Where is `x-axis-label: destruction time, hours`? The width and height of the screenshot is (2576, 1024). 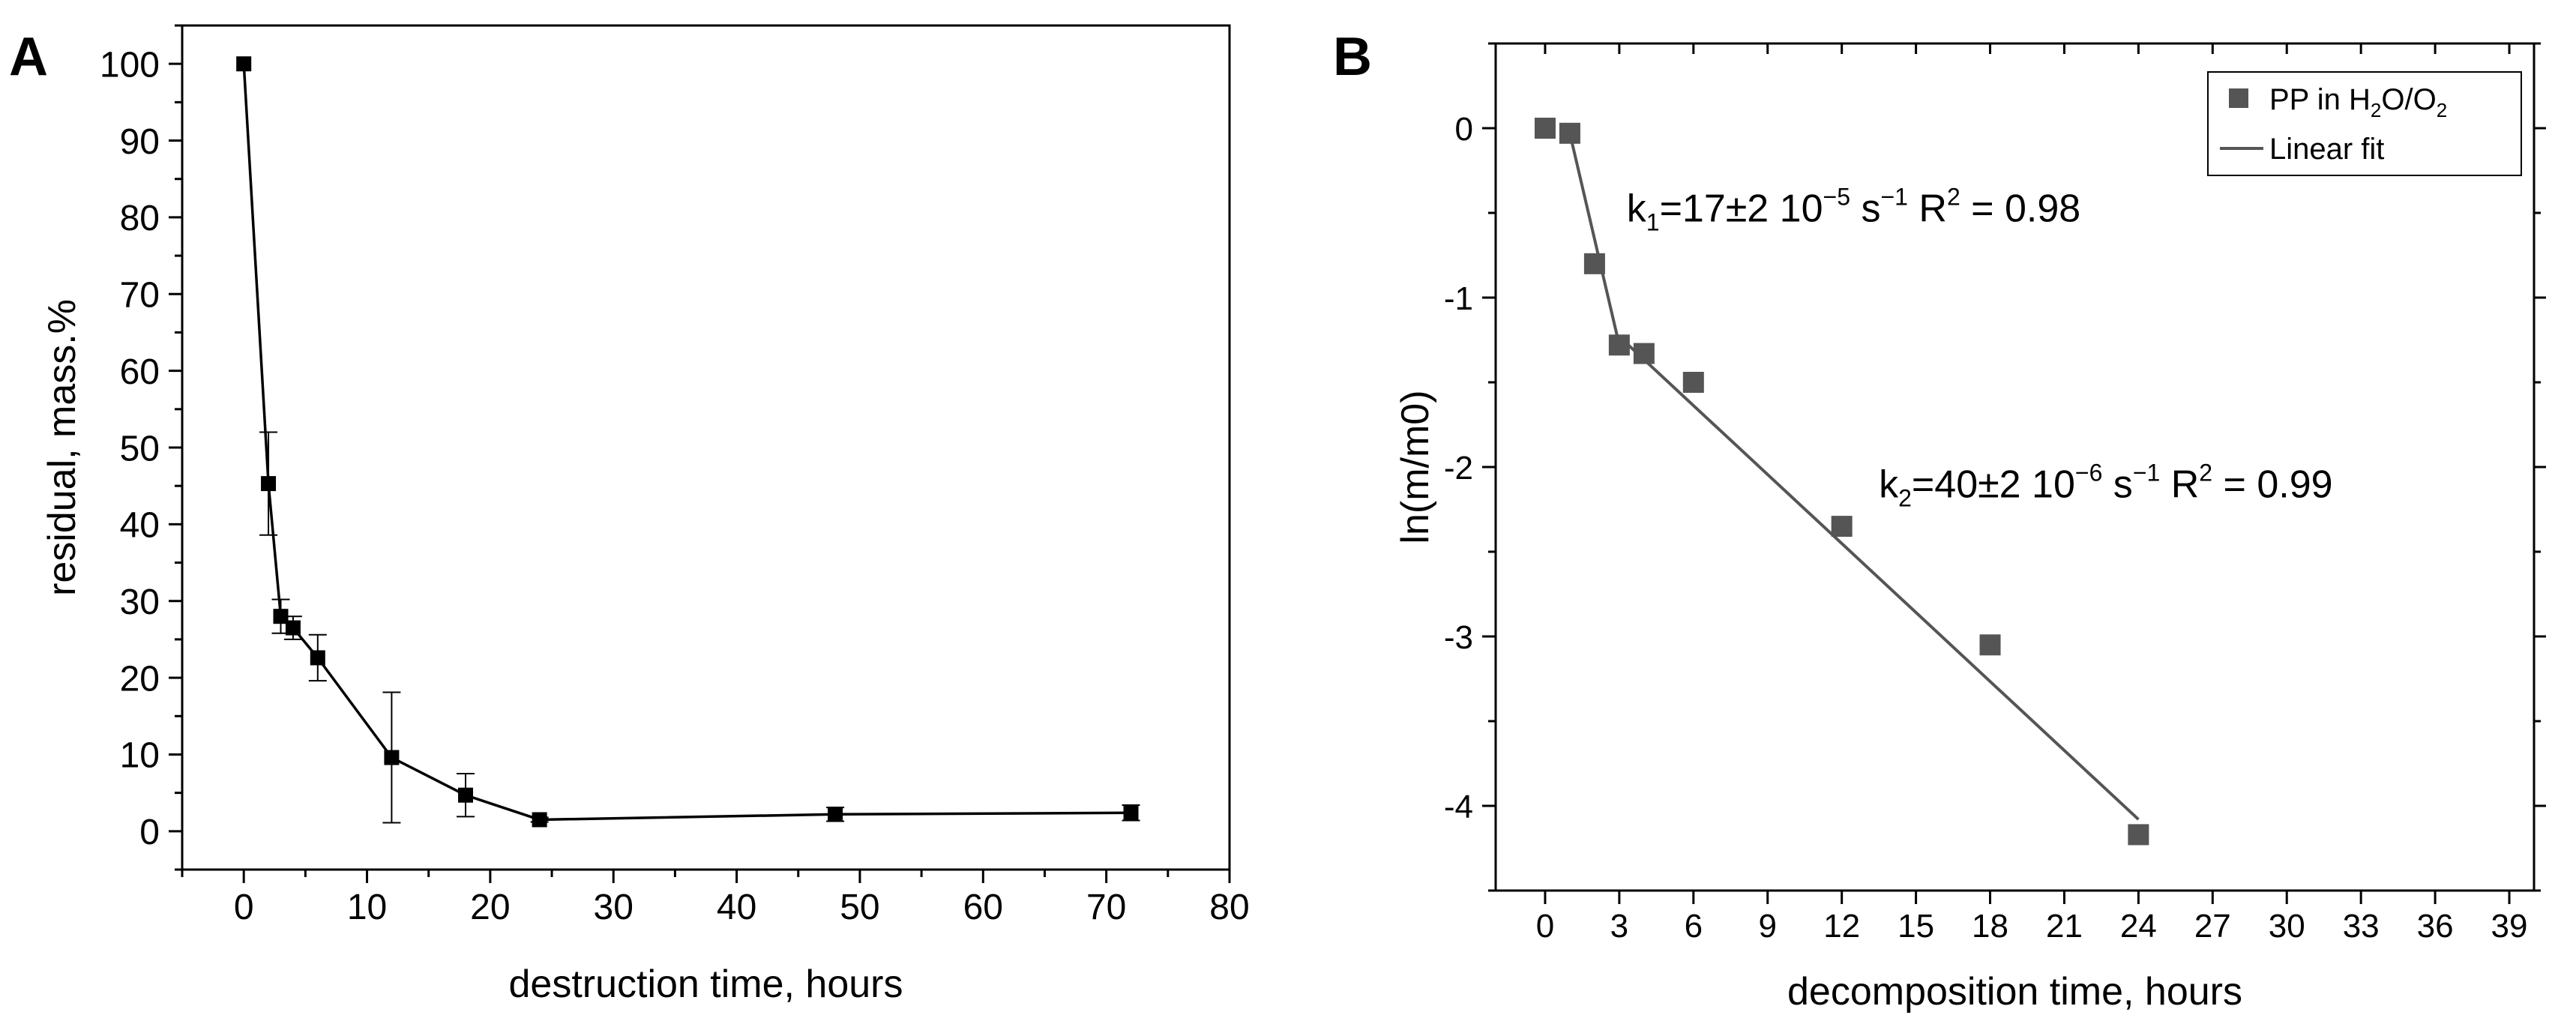
x-axis-label: destruction time, hours is located at coordinates (706, 984).